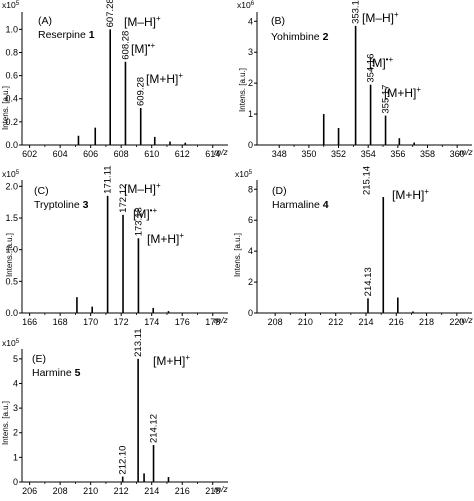 The height and width of the screenshot is (501, 474). What do you see at coordinates (60, 154) in the screenshot?
I see `x-tick-label: 604` at bounding box center [60, 154].